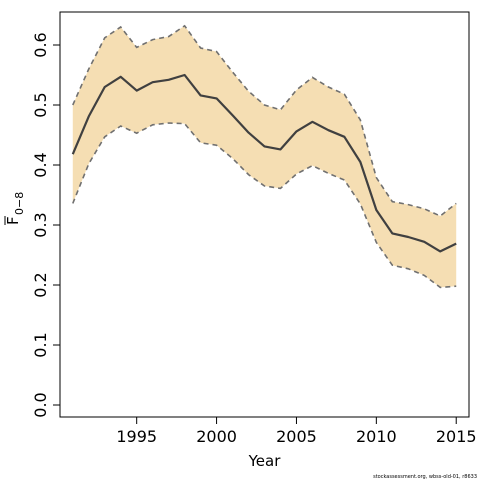 This screenshot has width=480, height=480. What do you see at coordinates (376, 436) in the screenshot?
I see `x-tick-label: 2010` at bounding box center [376, 436].